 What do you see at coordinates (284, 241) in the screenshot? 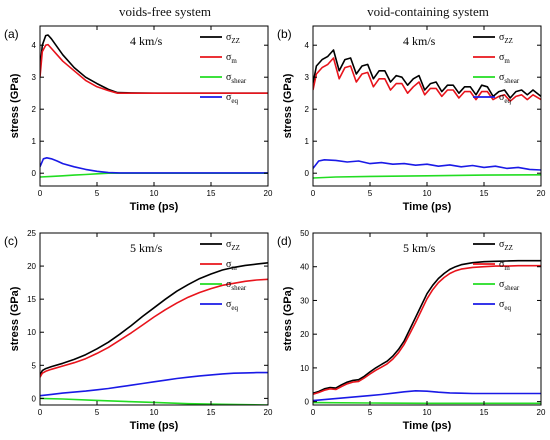
I see `panel-label: (d)` at bounding box center [284, 241].